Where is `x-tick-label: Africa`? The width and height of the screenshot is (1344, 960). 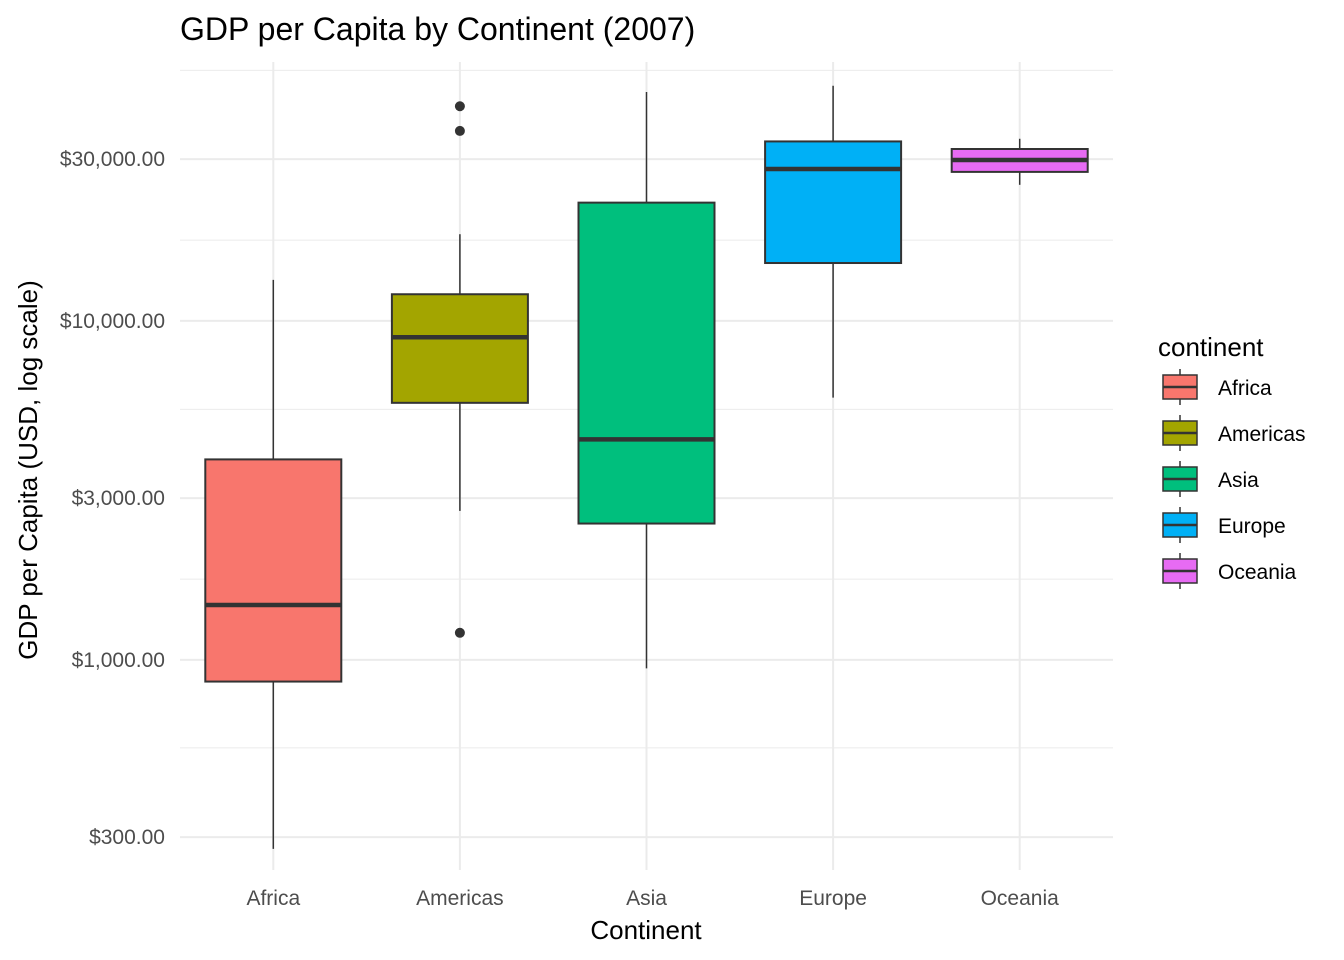
x-tick-label: Africa is located at coordinates (273, 898).